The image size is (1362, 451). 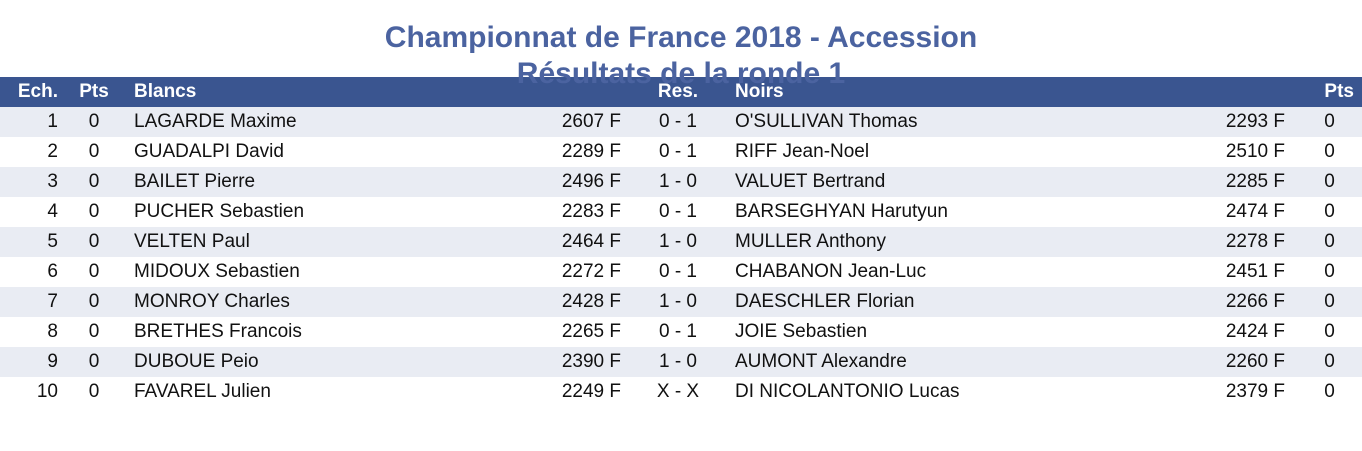 I want to click on white-player-cell: VELTEN Paul, so click(x=336, y=242).